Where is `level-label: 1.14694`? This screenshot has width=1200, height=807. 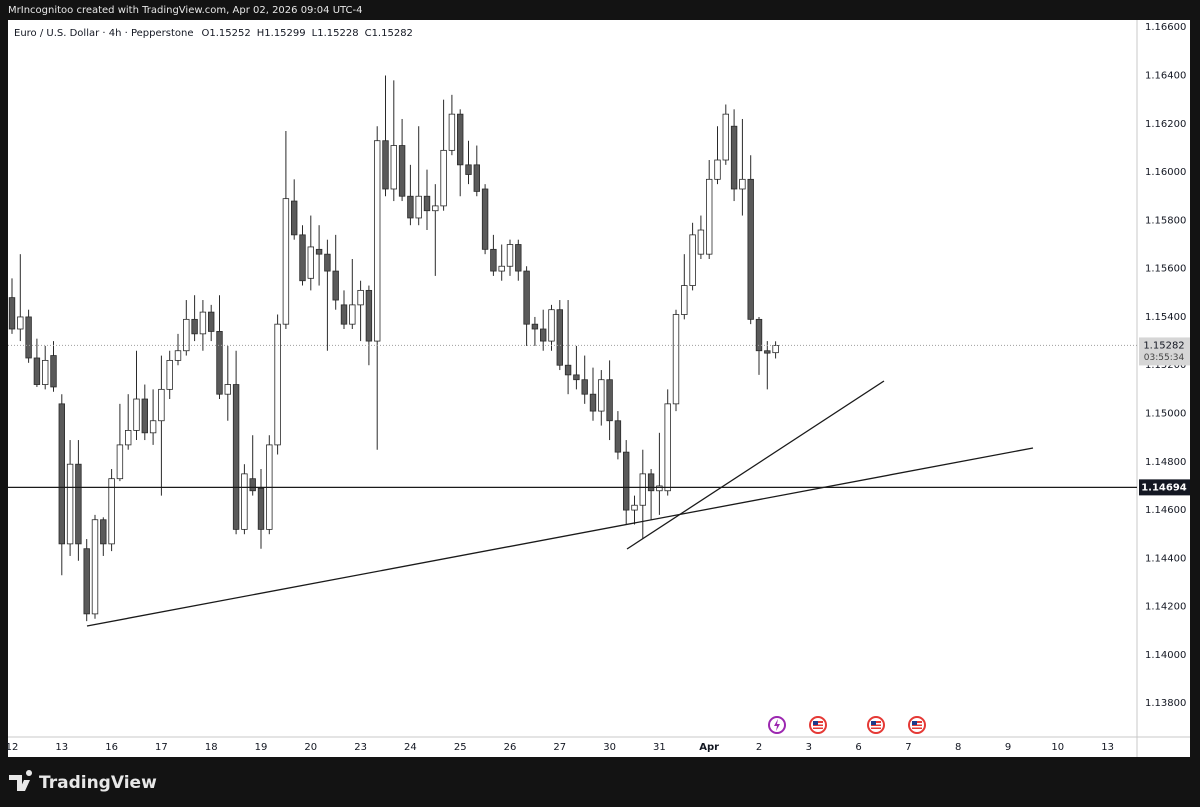
level-label: 1.14694 is located at coordinates (1164, 487).